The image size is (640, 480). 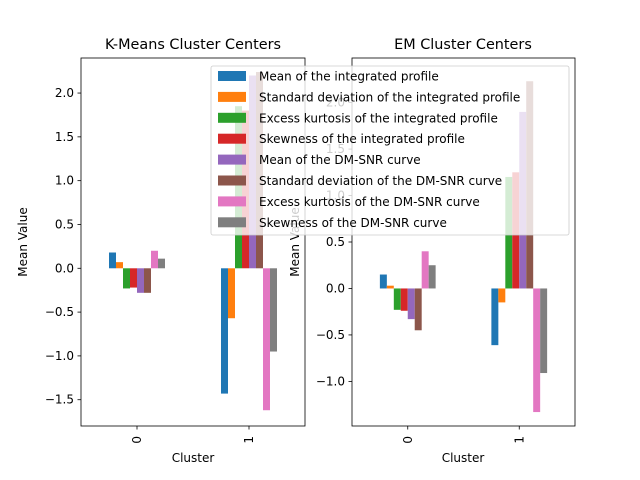 I want to click on kmeans-y-tick-label: 1.5, so click(x=64, y=137).